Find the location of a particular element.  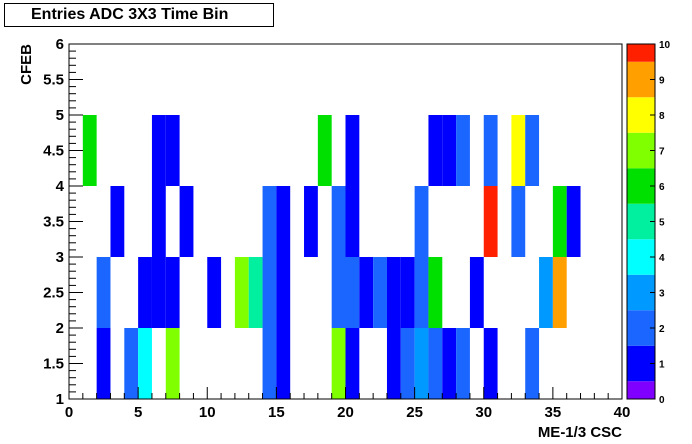

colorbar-tick-label: 9 is located at coordinates (662, 81).